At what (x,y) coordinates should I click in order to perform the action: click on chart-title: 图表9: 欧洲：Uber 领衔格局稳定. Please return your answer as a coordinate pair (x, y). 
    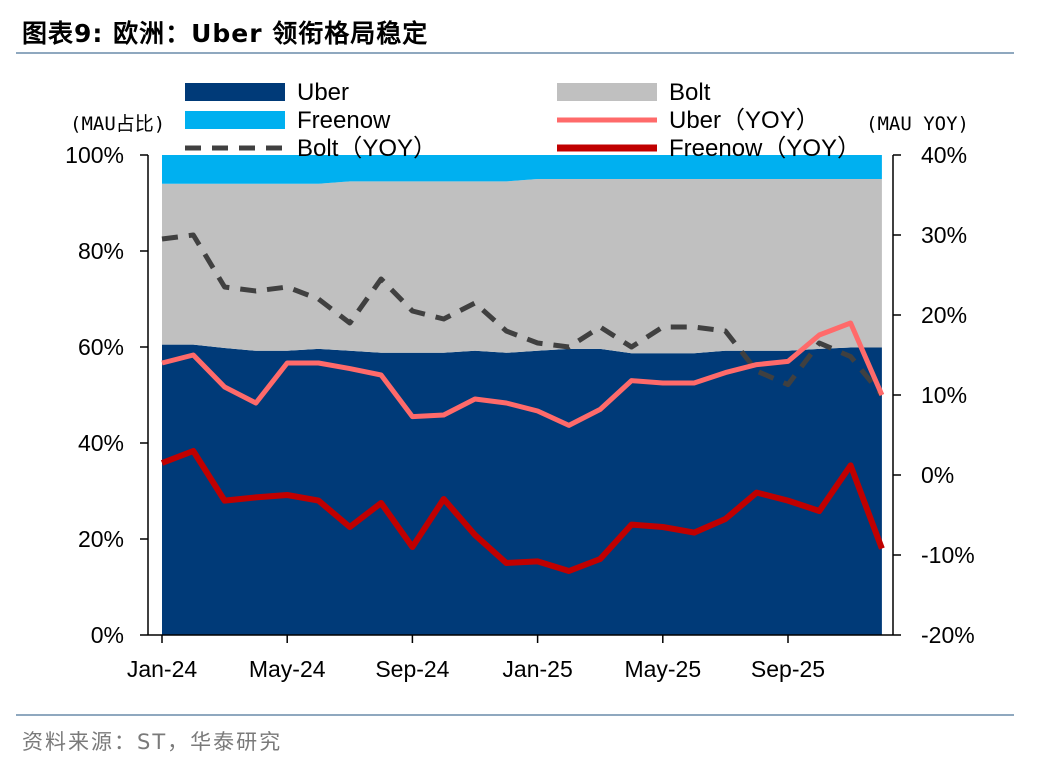
    Looking at the image, I should click on (225, 33).